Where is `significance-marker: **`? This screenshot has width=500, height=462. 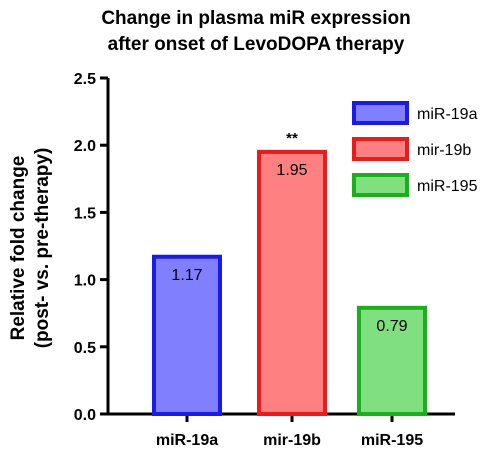 significance-marker: ** is located at coordinates (292, 138).